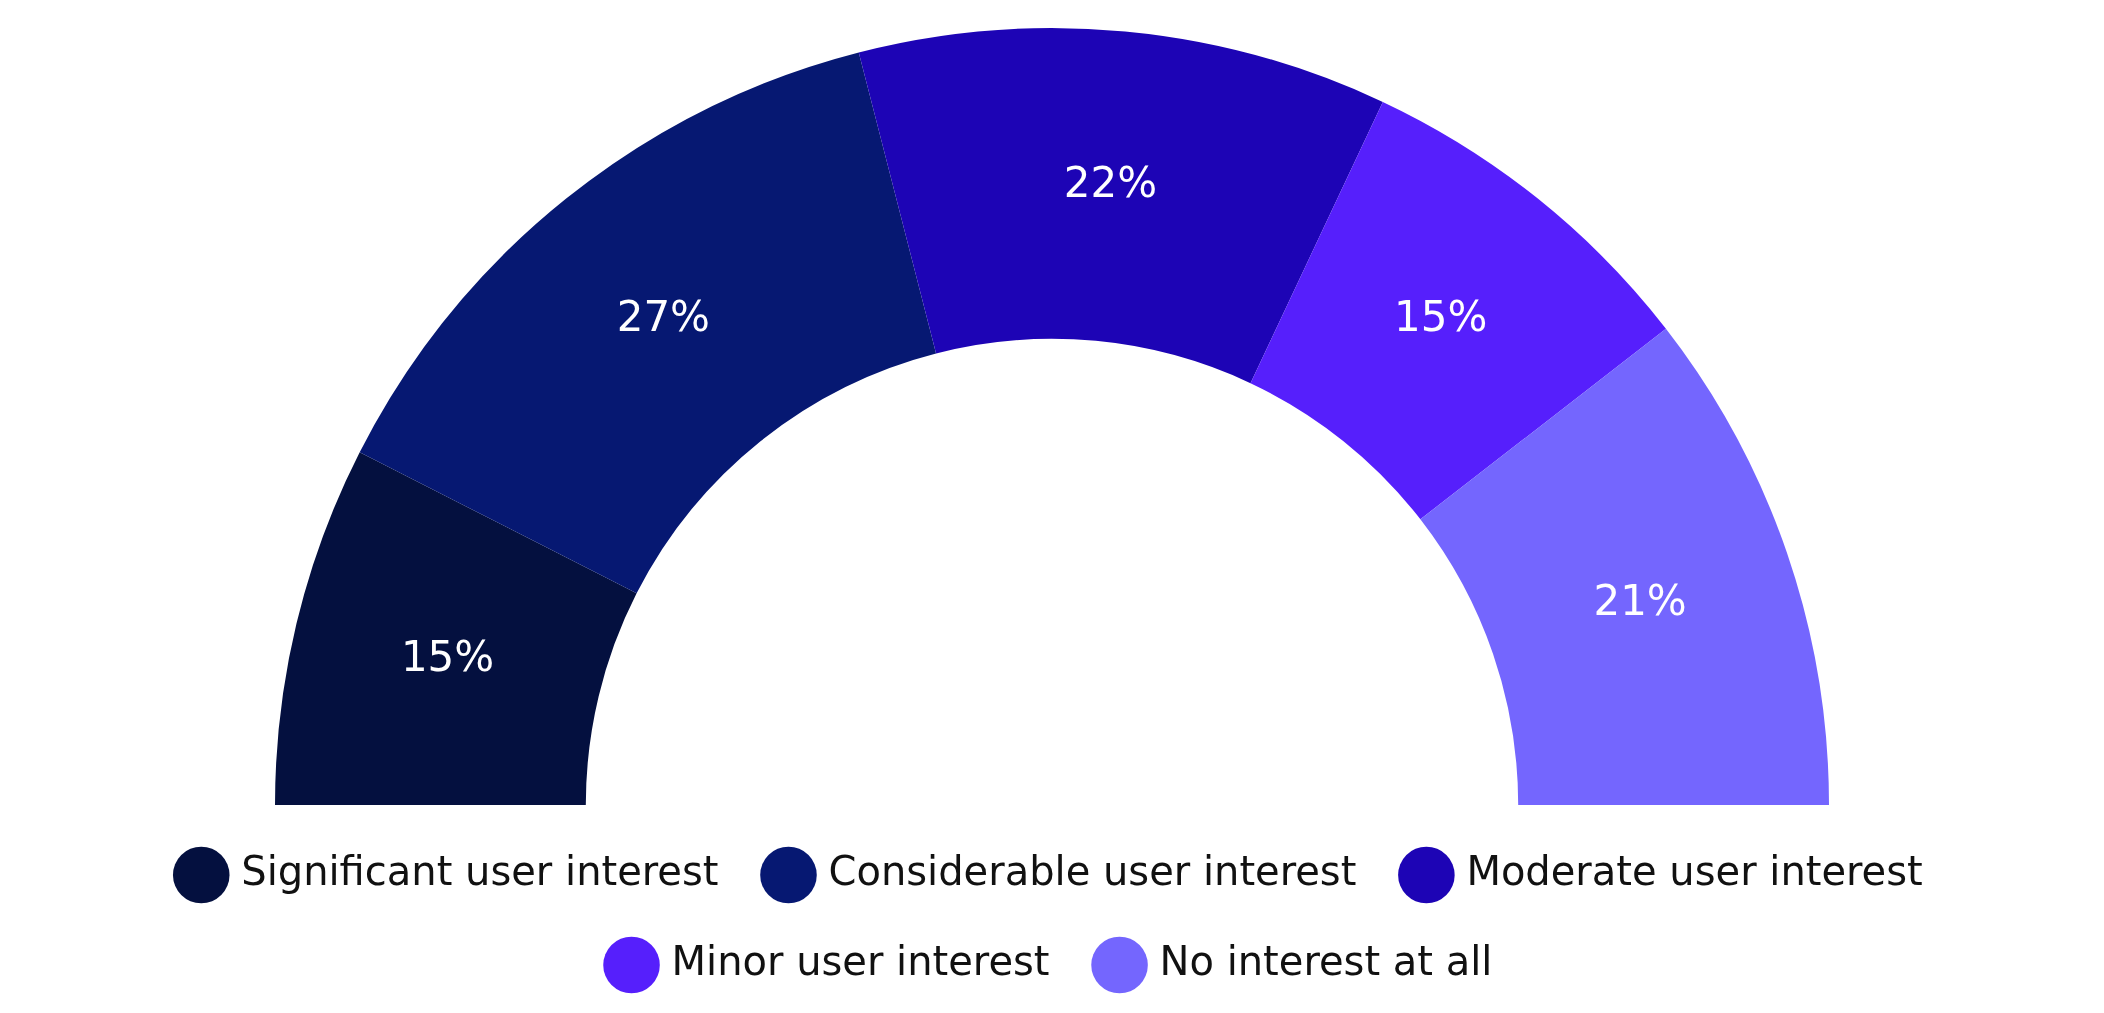 Image resolution: width=2104 pixels, height=1013 pixels. What do you see at coordinates (480, 871) in the screenshot?
I see `legend-label: Significant user interest` at bounding box center [480, 871].